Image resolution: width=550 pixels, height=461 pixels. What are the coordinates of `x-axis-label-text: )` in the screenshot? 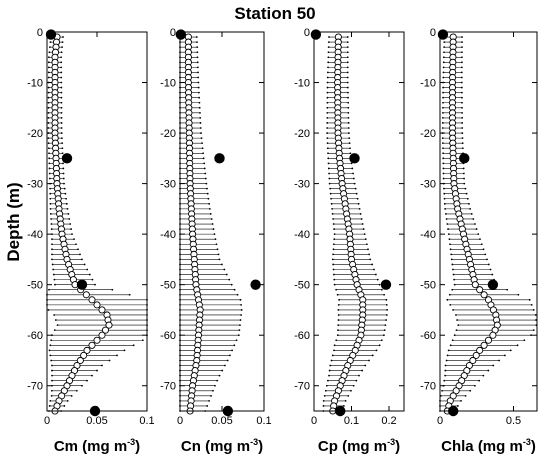 It's located at (137, 446).